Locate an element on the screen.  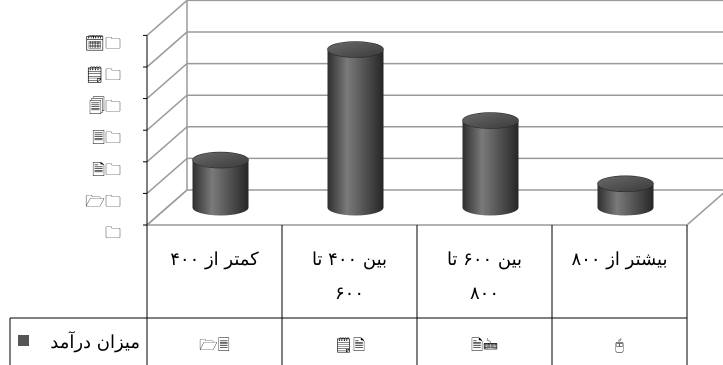
y-tick-label: 🗁🗀 is located at coordinates (103, 200).